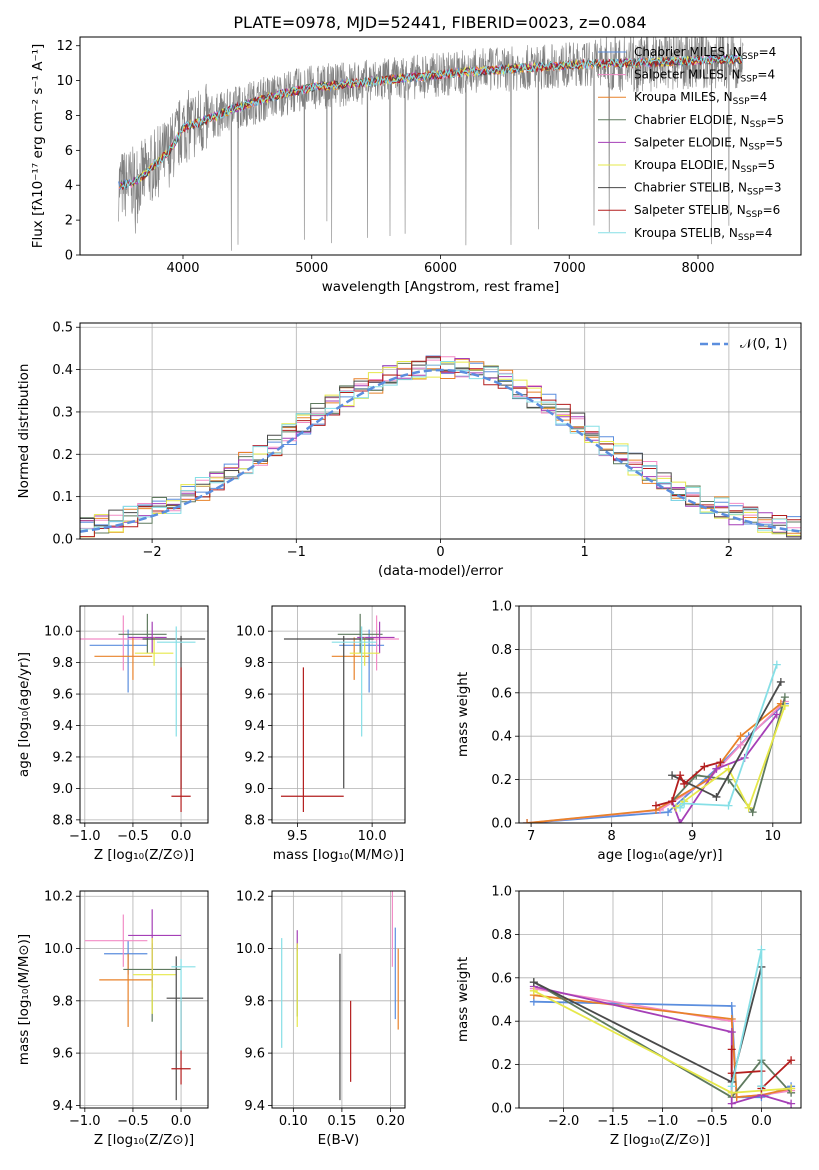 The width and height of the screenshot is (819, 1170). I want to click on legend-label: Salpeter ELODIE, NSSP=5, so click(708, 143).